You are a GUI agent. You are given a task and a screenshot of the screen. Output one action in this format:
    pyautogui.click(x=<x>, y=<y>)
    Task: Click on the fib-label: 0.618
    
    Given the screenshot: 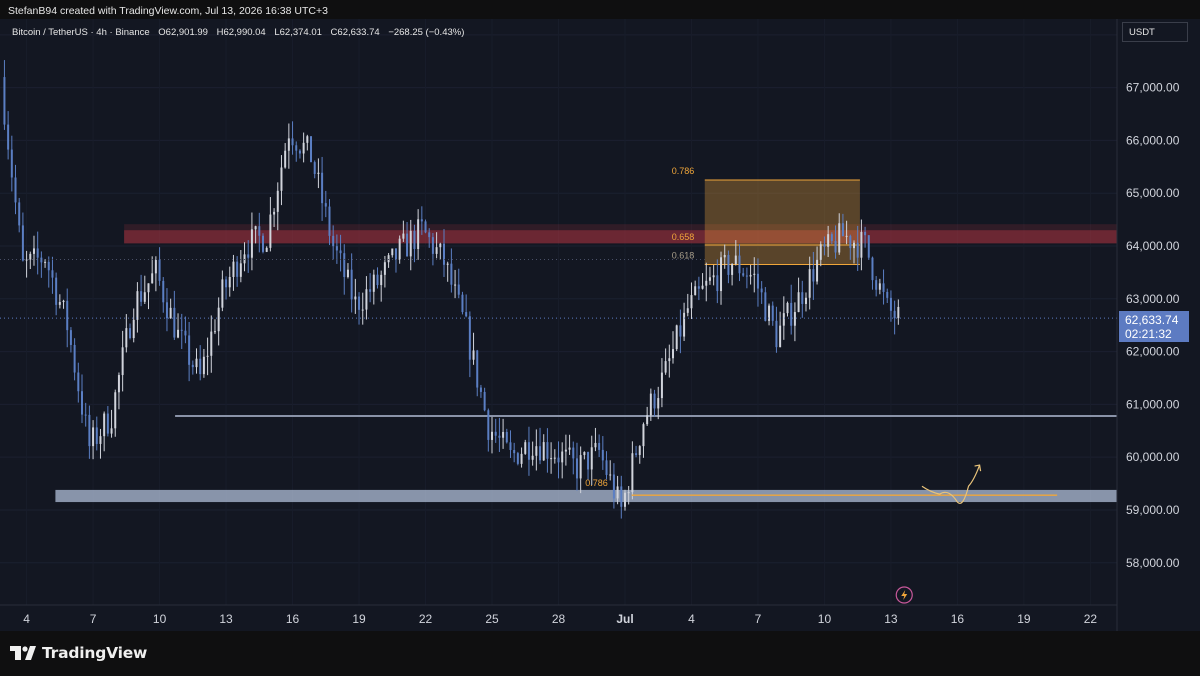 What is the action you would take?
    pyautogui.click(x=683, y=255)
    